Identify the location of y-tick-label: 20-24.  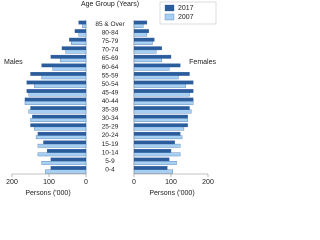
(110, 135).